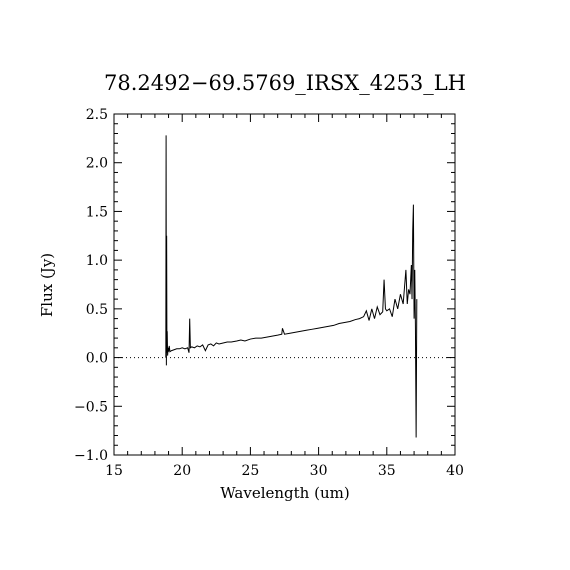 The width and height of the screenshot is (570, 570). What do you see at coordinates (182, 471) in the screenshot?
I see `x-tick-label: 20` at bounding box center [182, 471].